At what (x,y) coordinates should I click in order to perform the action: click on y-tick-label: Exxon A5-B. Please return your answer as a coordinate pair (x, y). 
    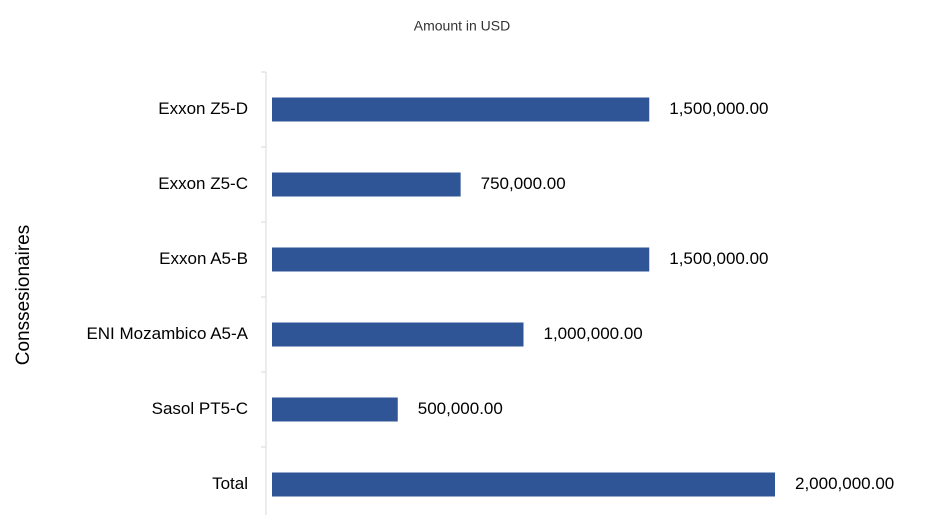
    Looking at the image, I should click on (203, 258).